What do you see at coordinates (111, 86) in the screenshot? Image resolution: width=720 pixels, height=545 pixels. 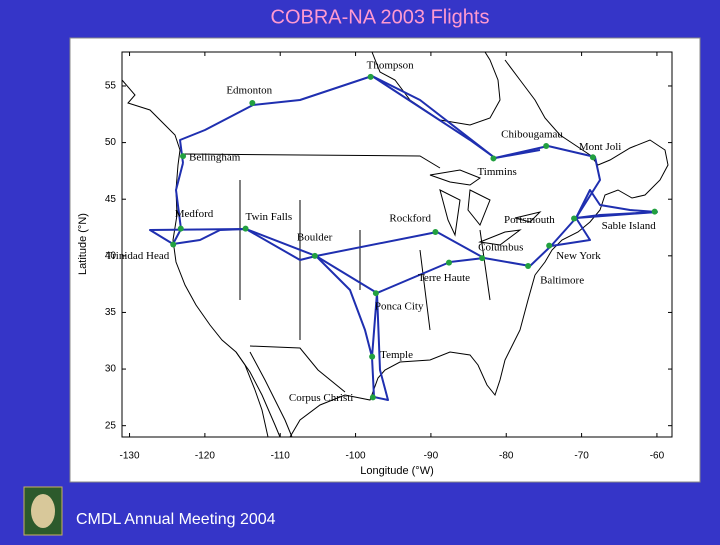 I see `y-tick-label: 55` at bounding box center [111, 86].